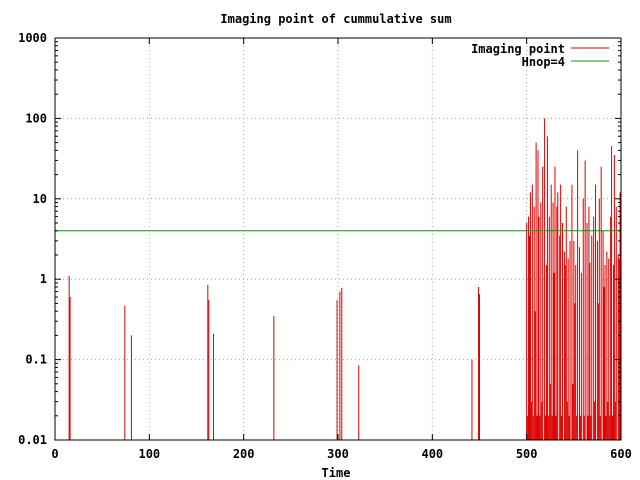  I want to click on x-tick-label: 500, so click(527, 454).